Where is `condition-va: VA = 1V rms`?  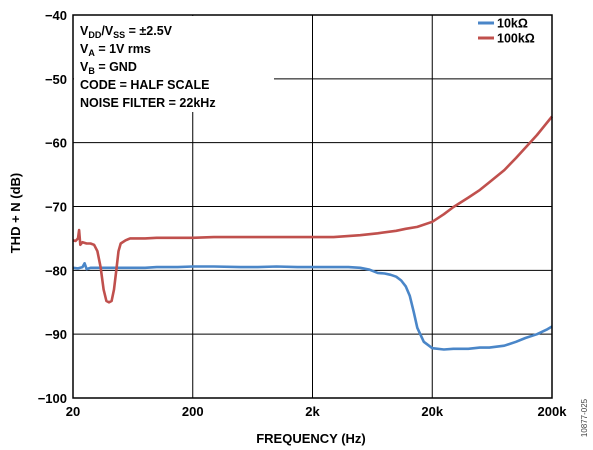
condition-va: VA = 1V rms is located at coordinates (115, 50).